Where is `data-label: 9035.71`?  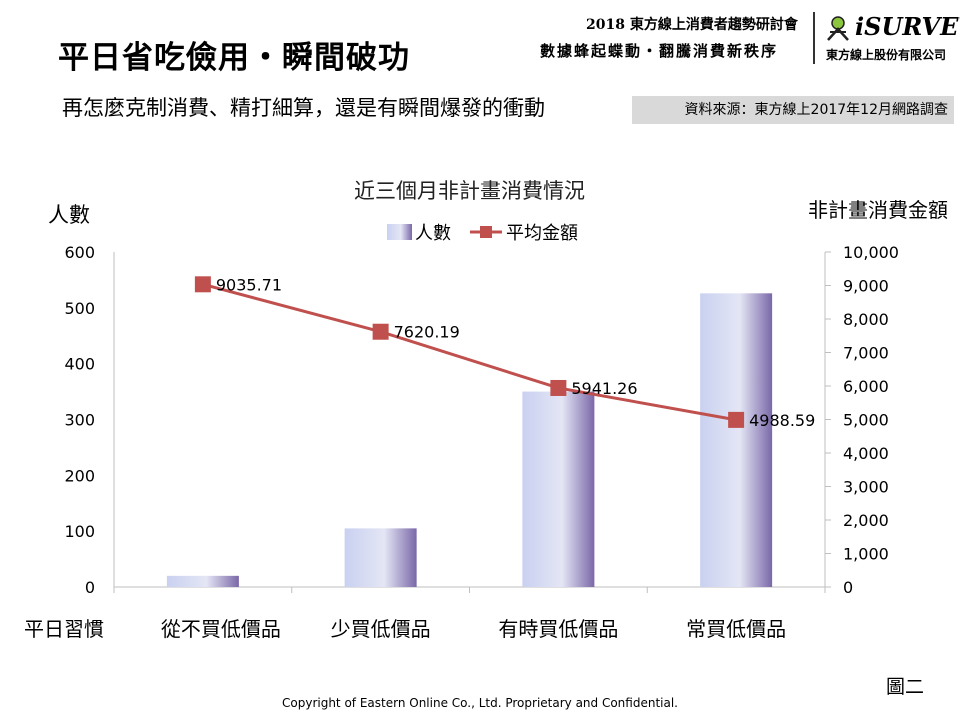
data-label: 9035.71 is located at coordinates (249, 284).